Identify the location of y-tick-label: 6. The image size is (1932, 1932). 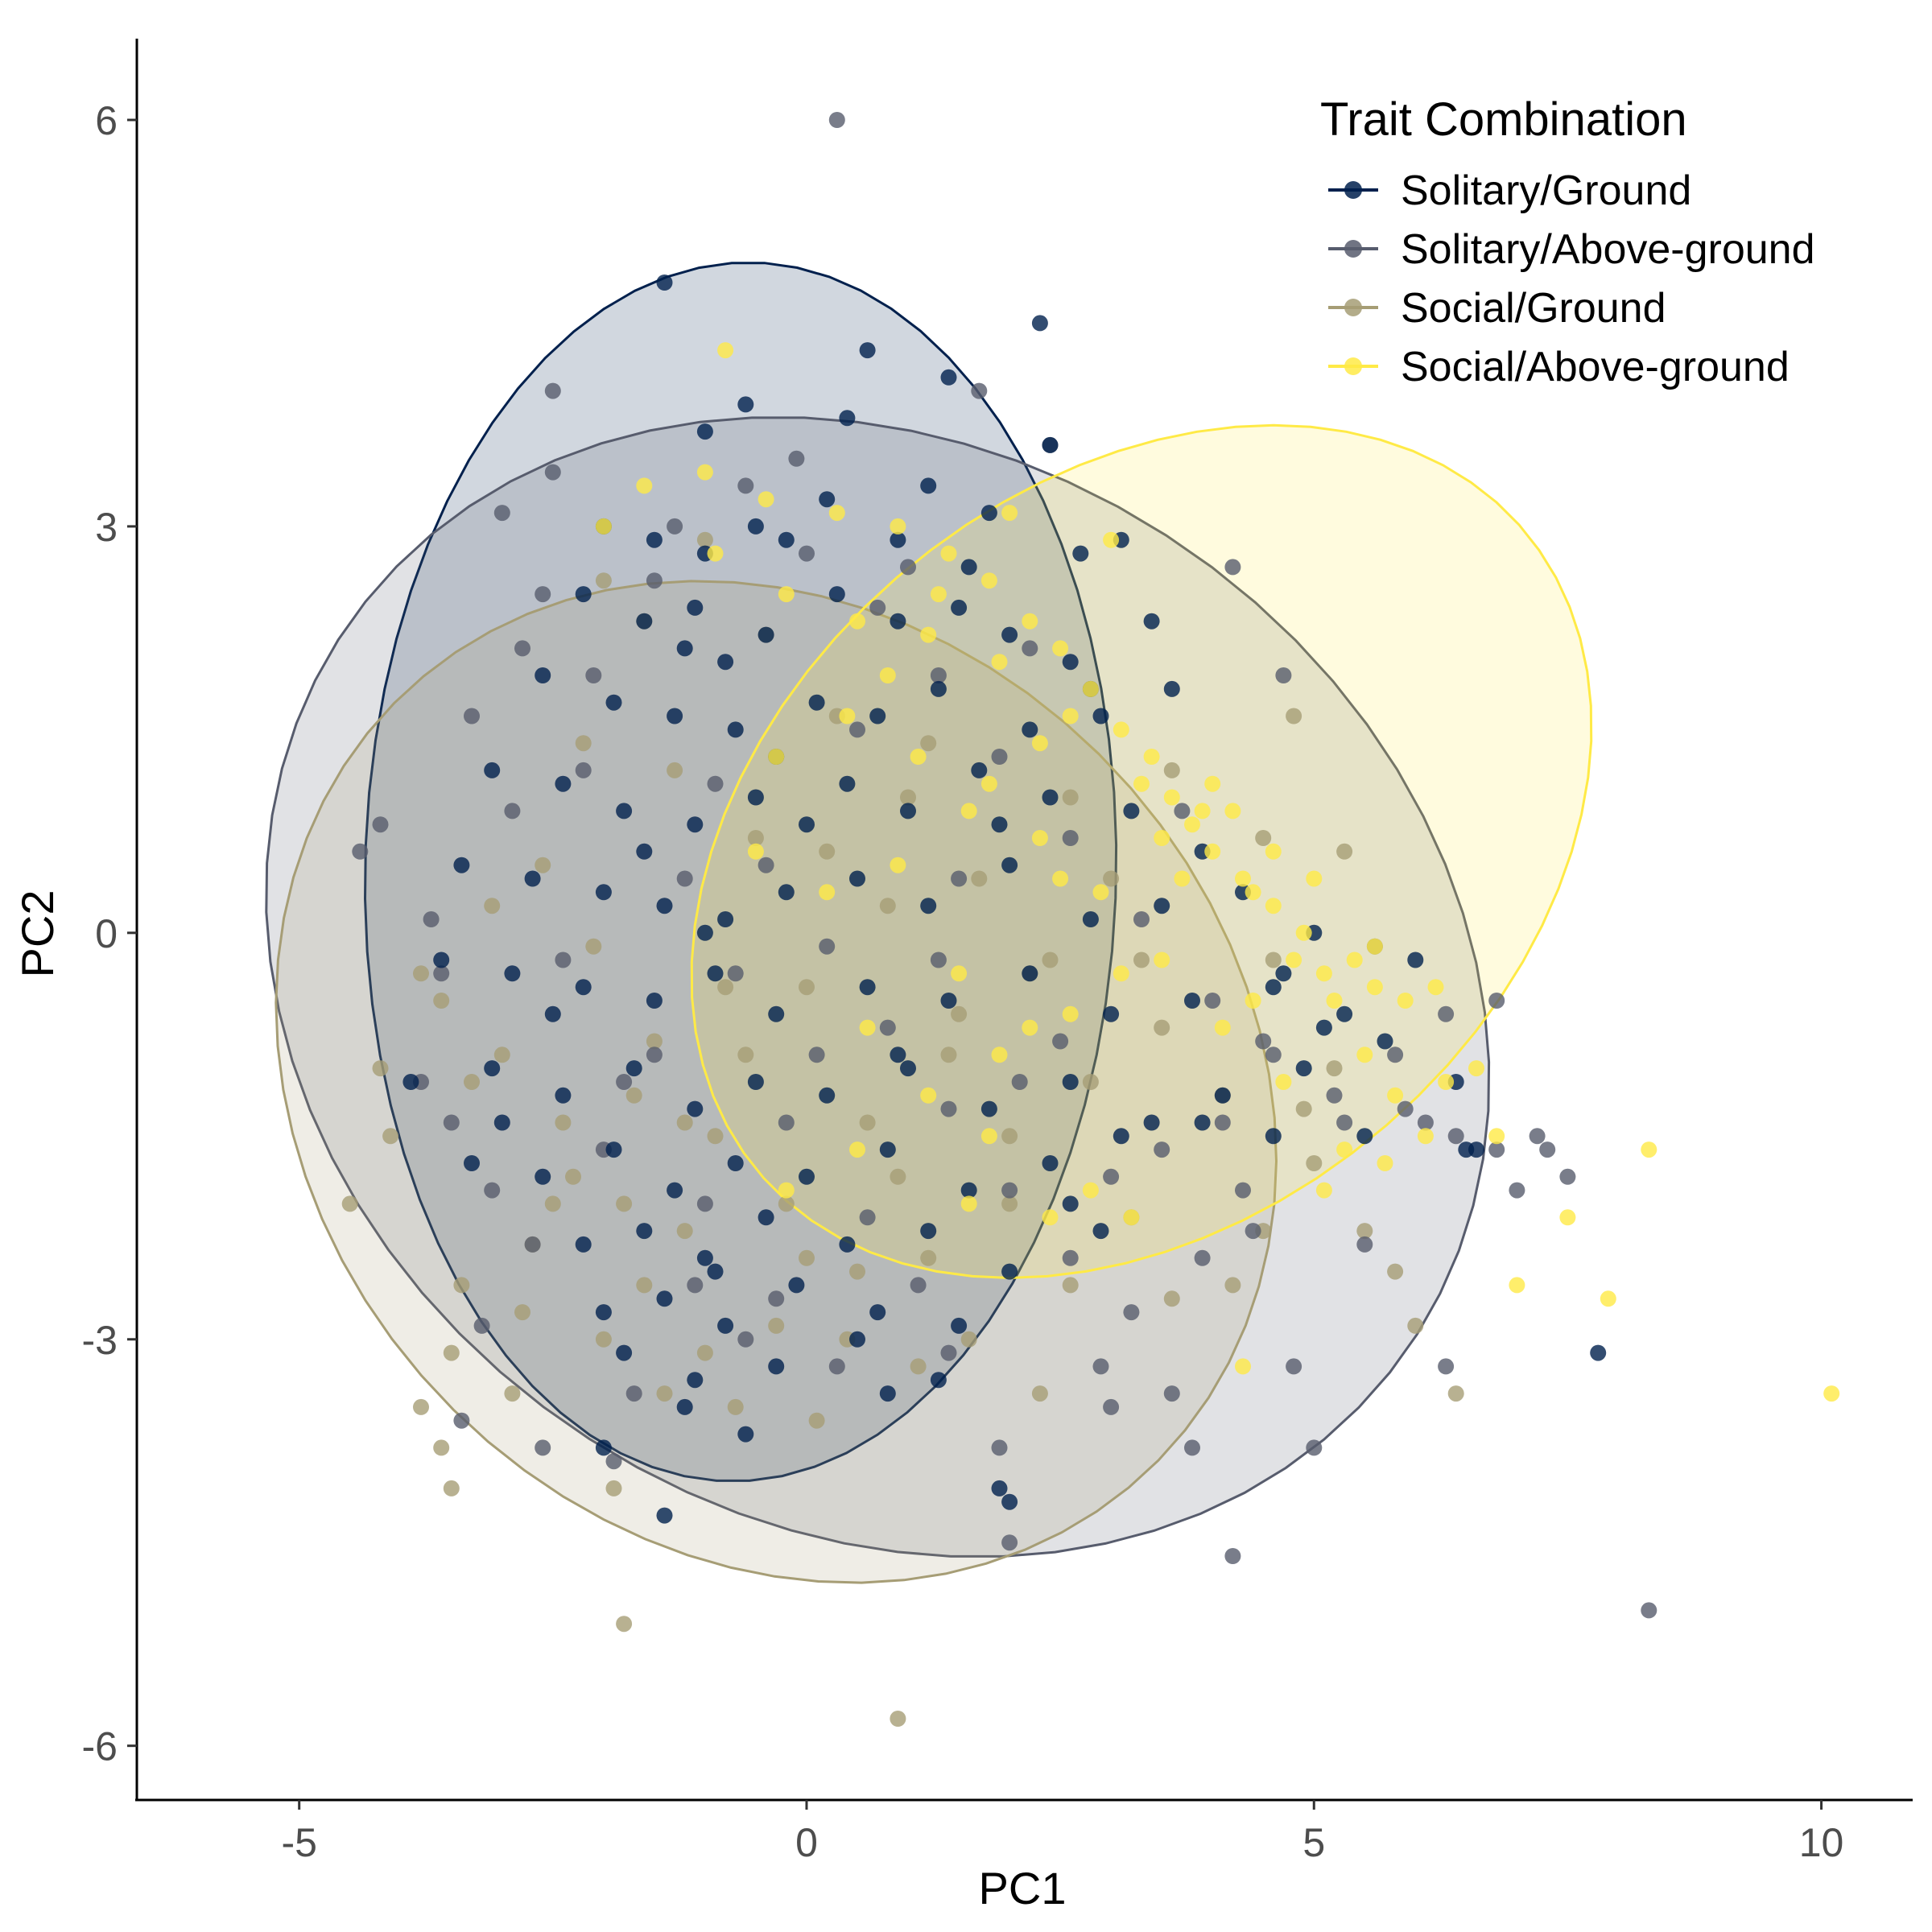
(106, 121).